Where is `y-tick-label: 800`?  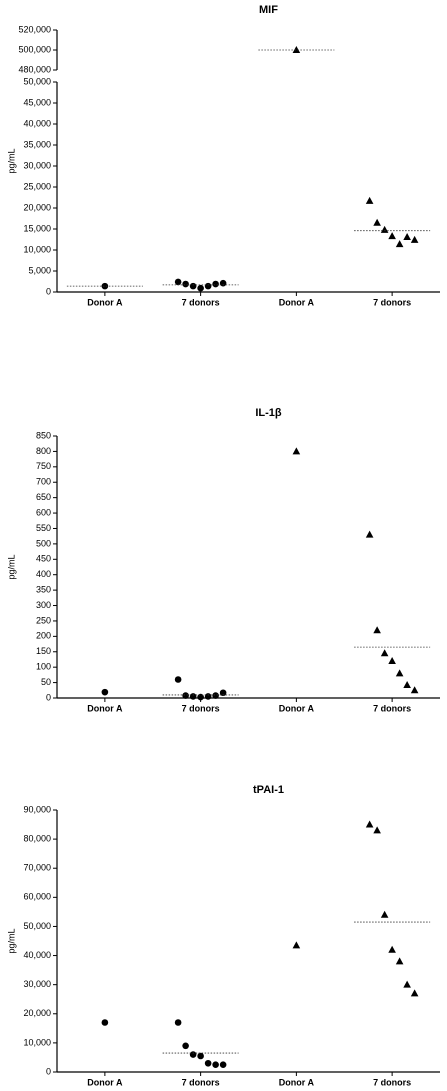 y-tick-label: 800 is located at coordinates (43, 451).